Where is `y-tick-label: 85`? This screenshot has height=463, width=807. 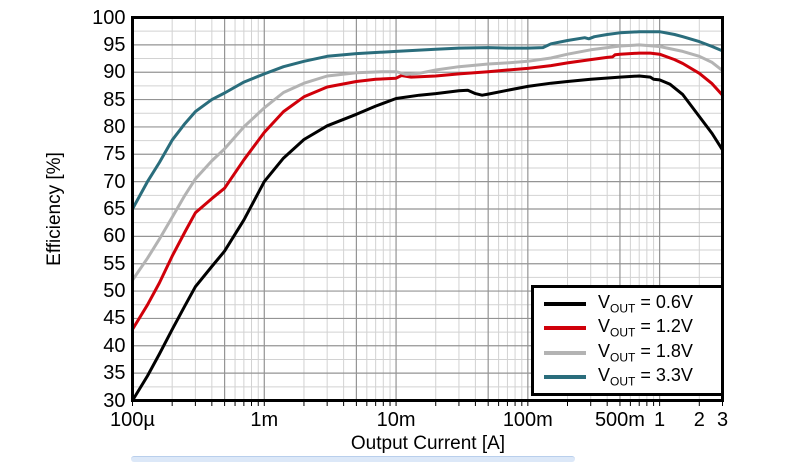 y-tick-label: 85 is located at coordinates (114, 99).